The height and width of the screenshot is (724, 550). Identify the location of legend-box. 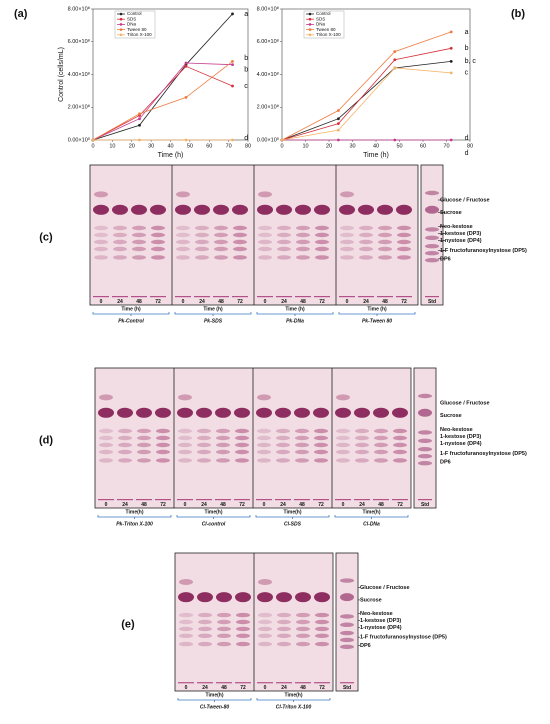
(135, 24).